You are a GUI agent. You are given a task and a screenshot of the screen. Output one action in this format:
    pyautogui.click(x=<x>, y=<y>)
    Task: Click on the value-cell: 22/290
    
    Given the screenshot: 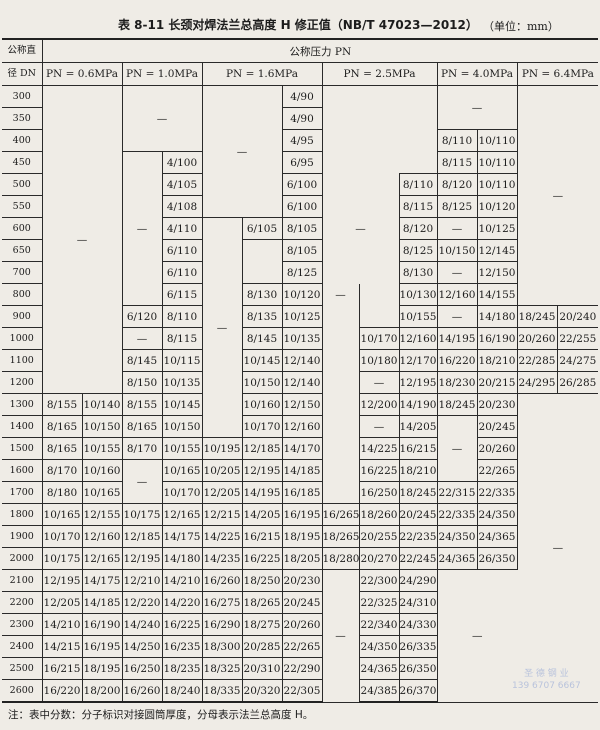 What is the action you would take?
    pyautogui.click(x=302, y=668)
    